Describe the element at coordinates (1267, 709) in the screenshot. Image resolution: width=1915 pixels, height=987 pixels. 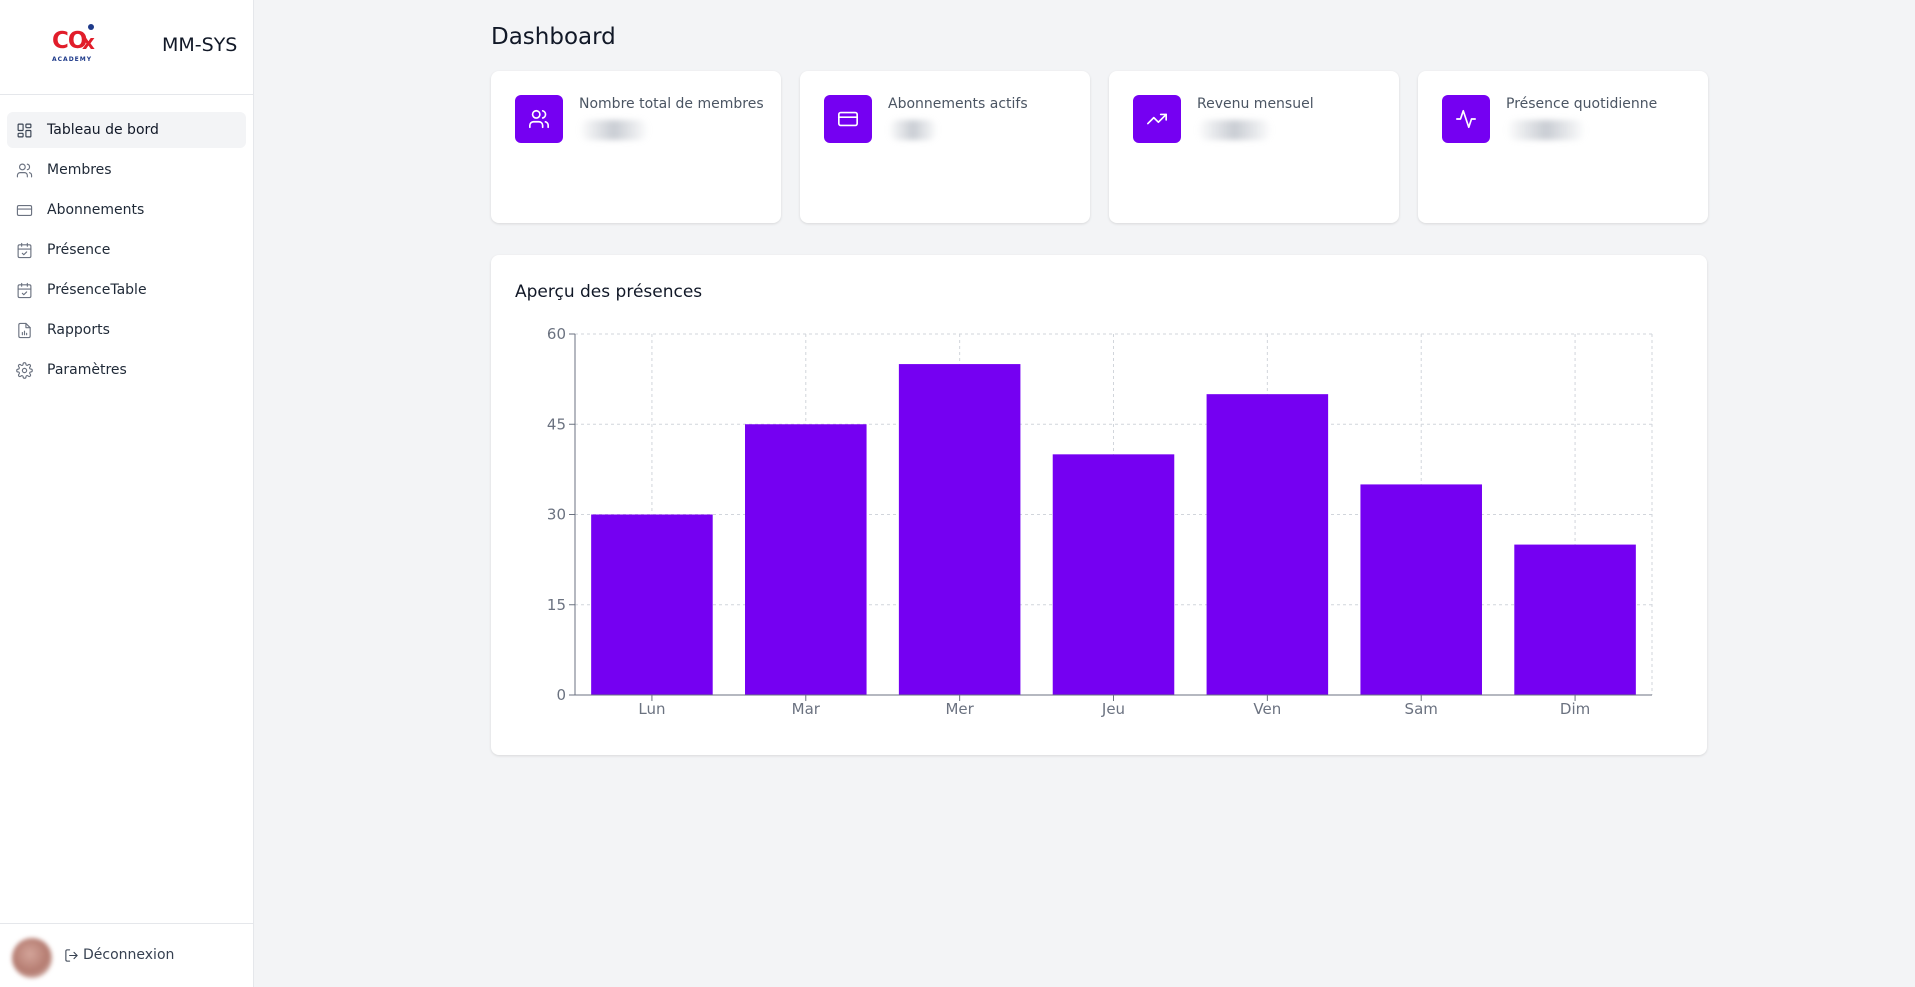
I see `x-tick-label: Ven` at that location.